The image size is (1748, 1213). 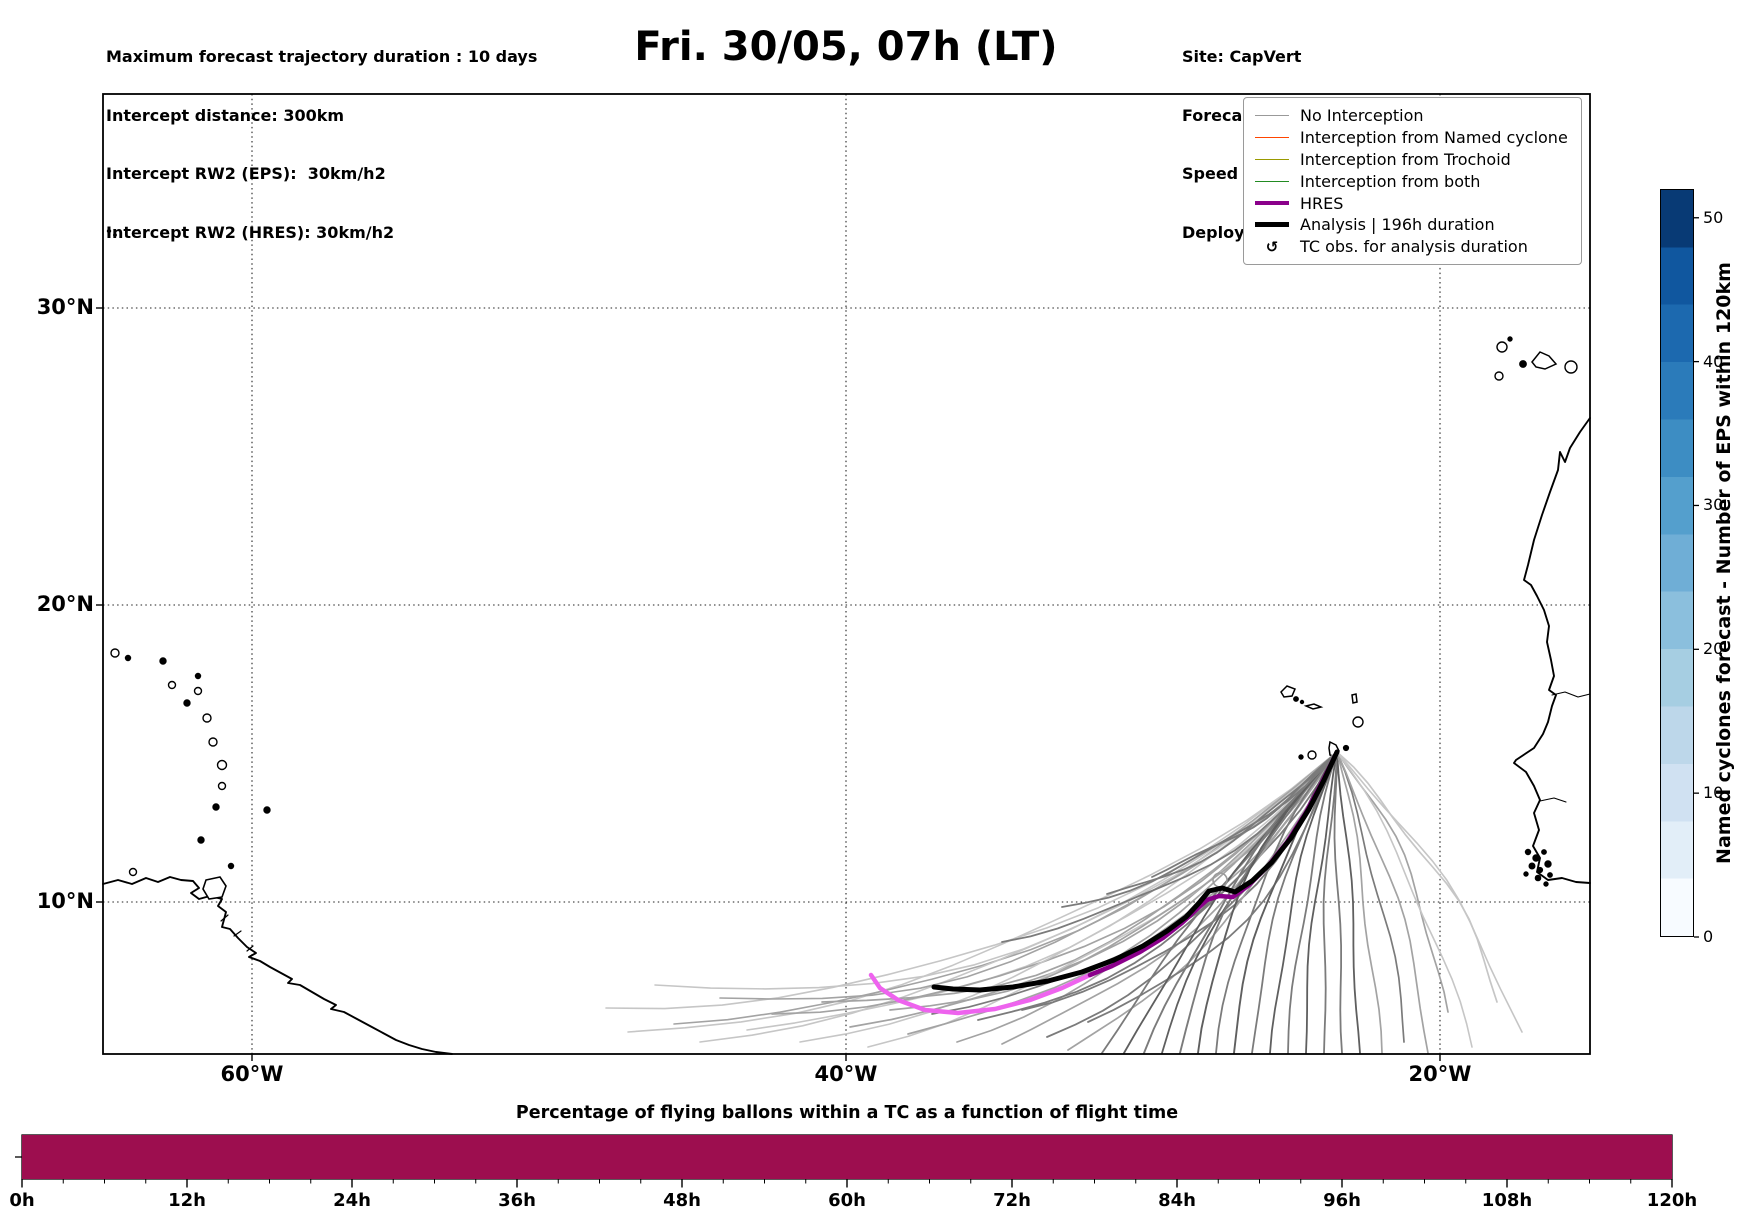 I want to click on bottom-tick-label: 72h, so click(x=1012, y=1200).